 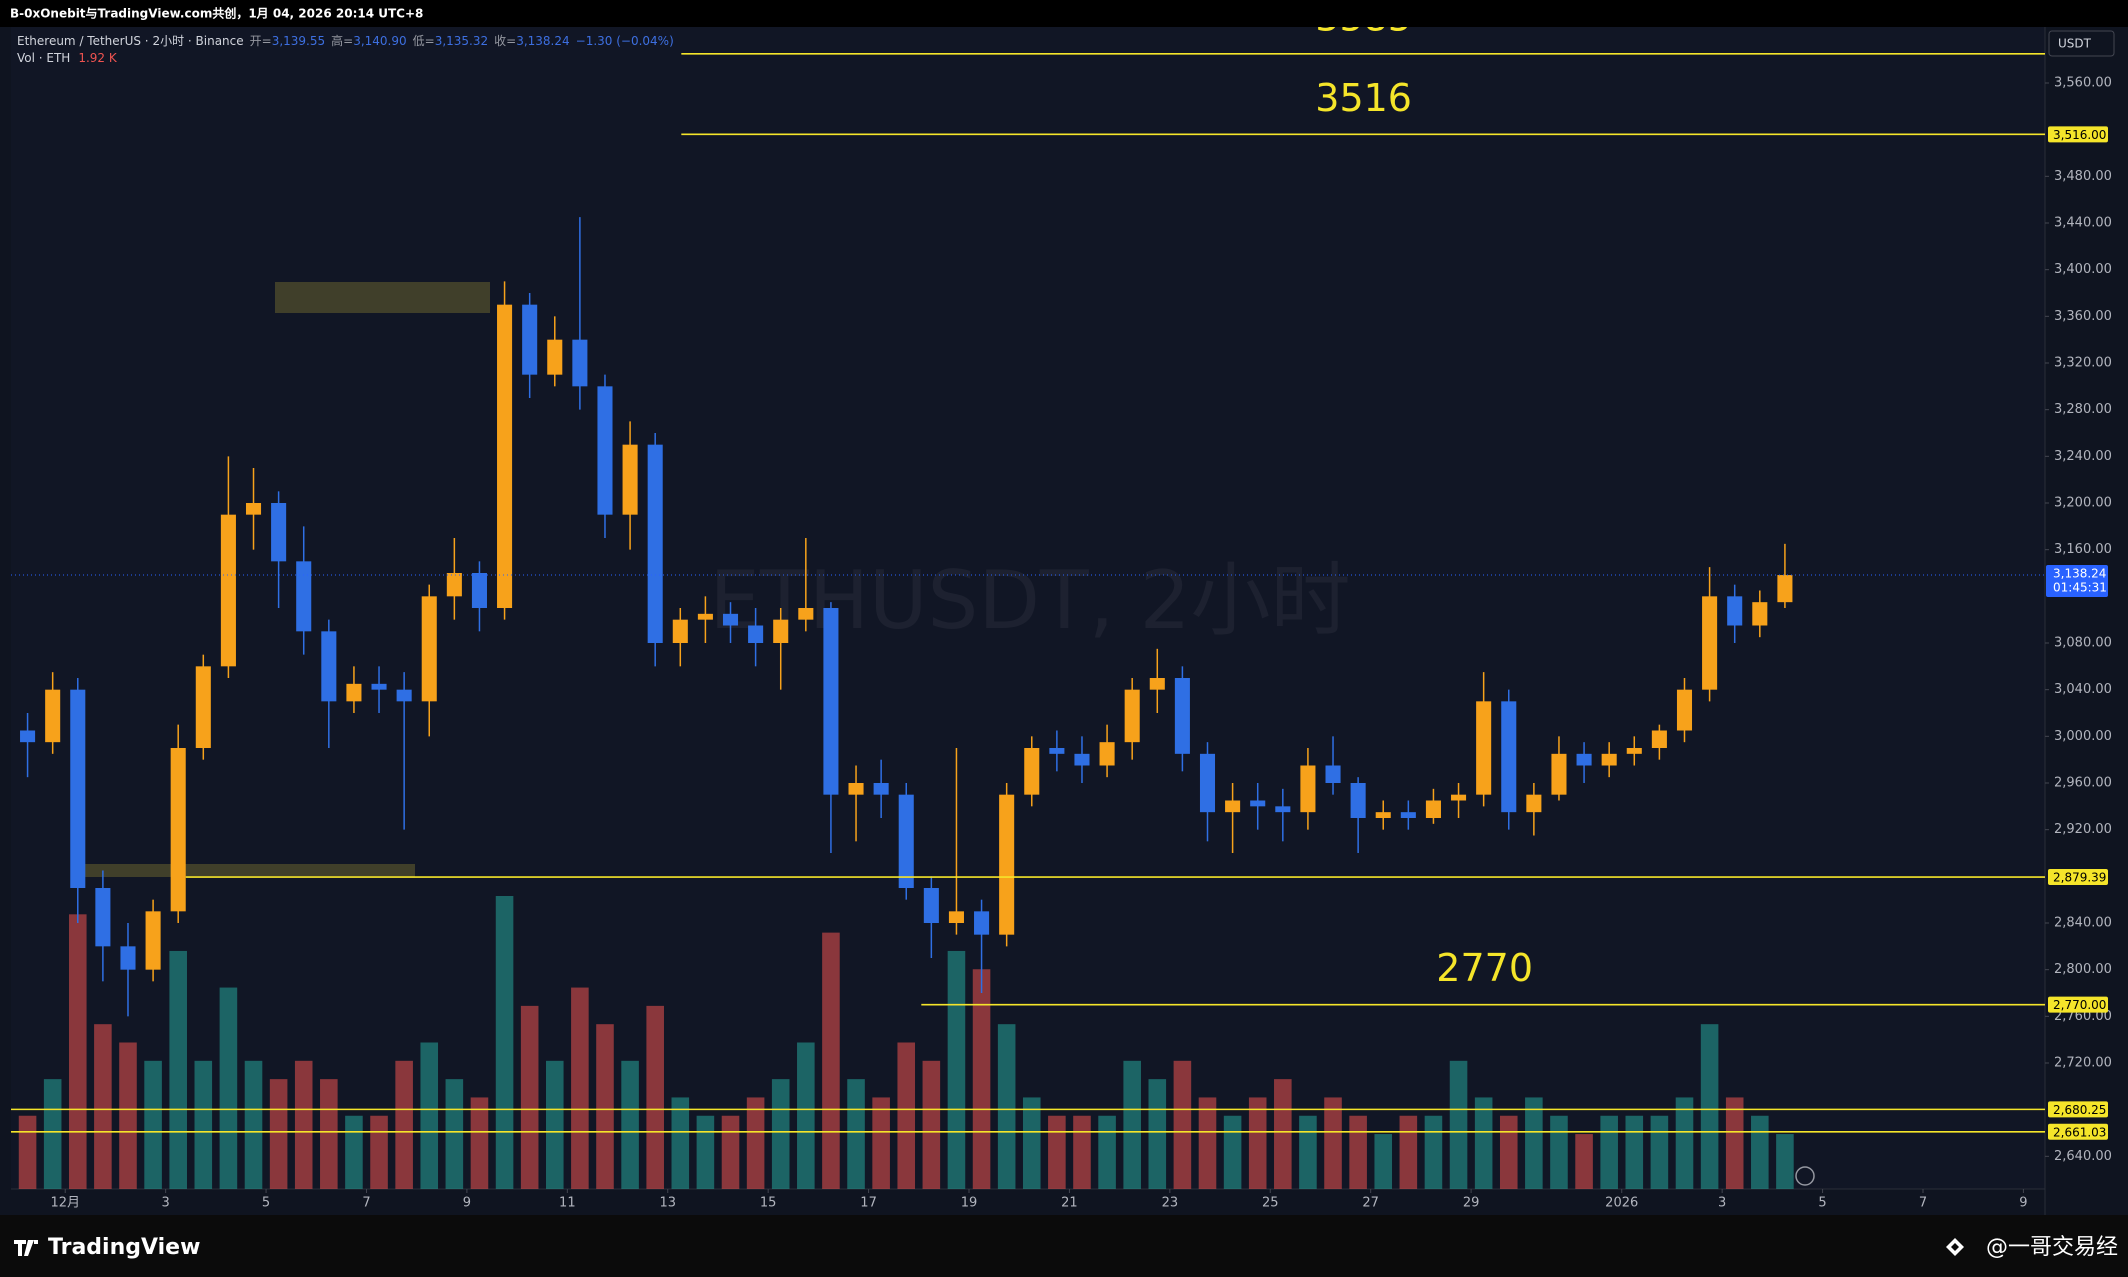 What do you see at coordinates (2083, 316) in the screenshot?
I see `y-tick-label: 3,360.00` at bounding box center [2083, 316].